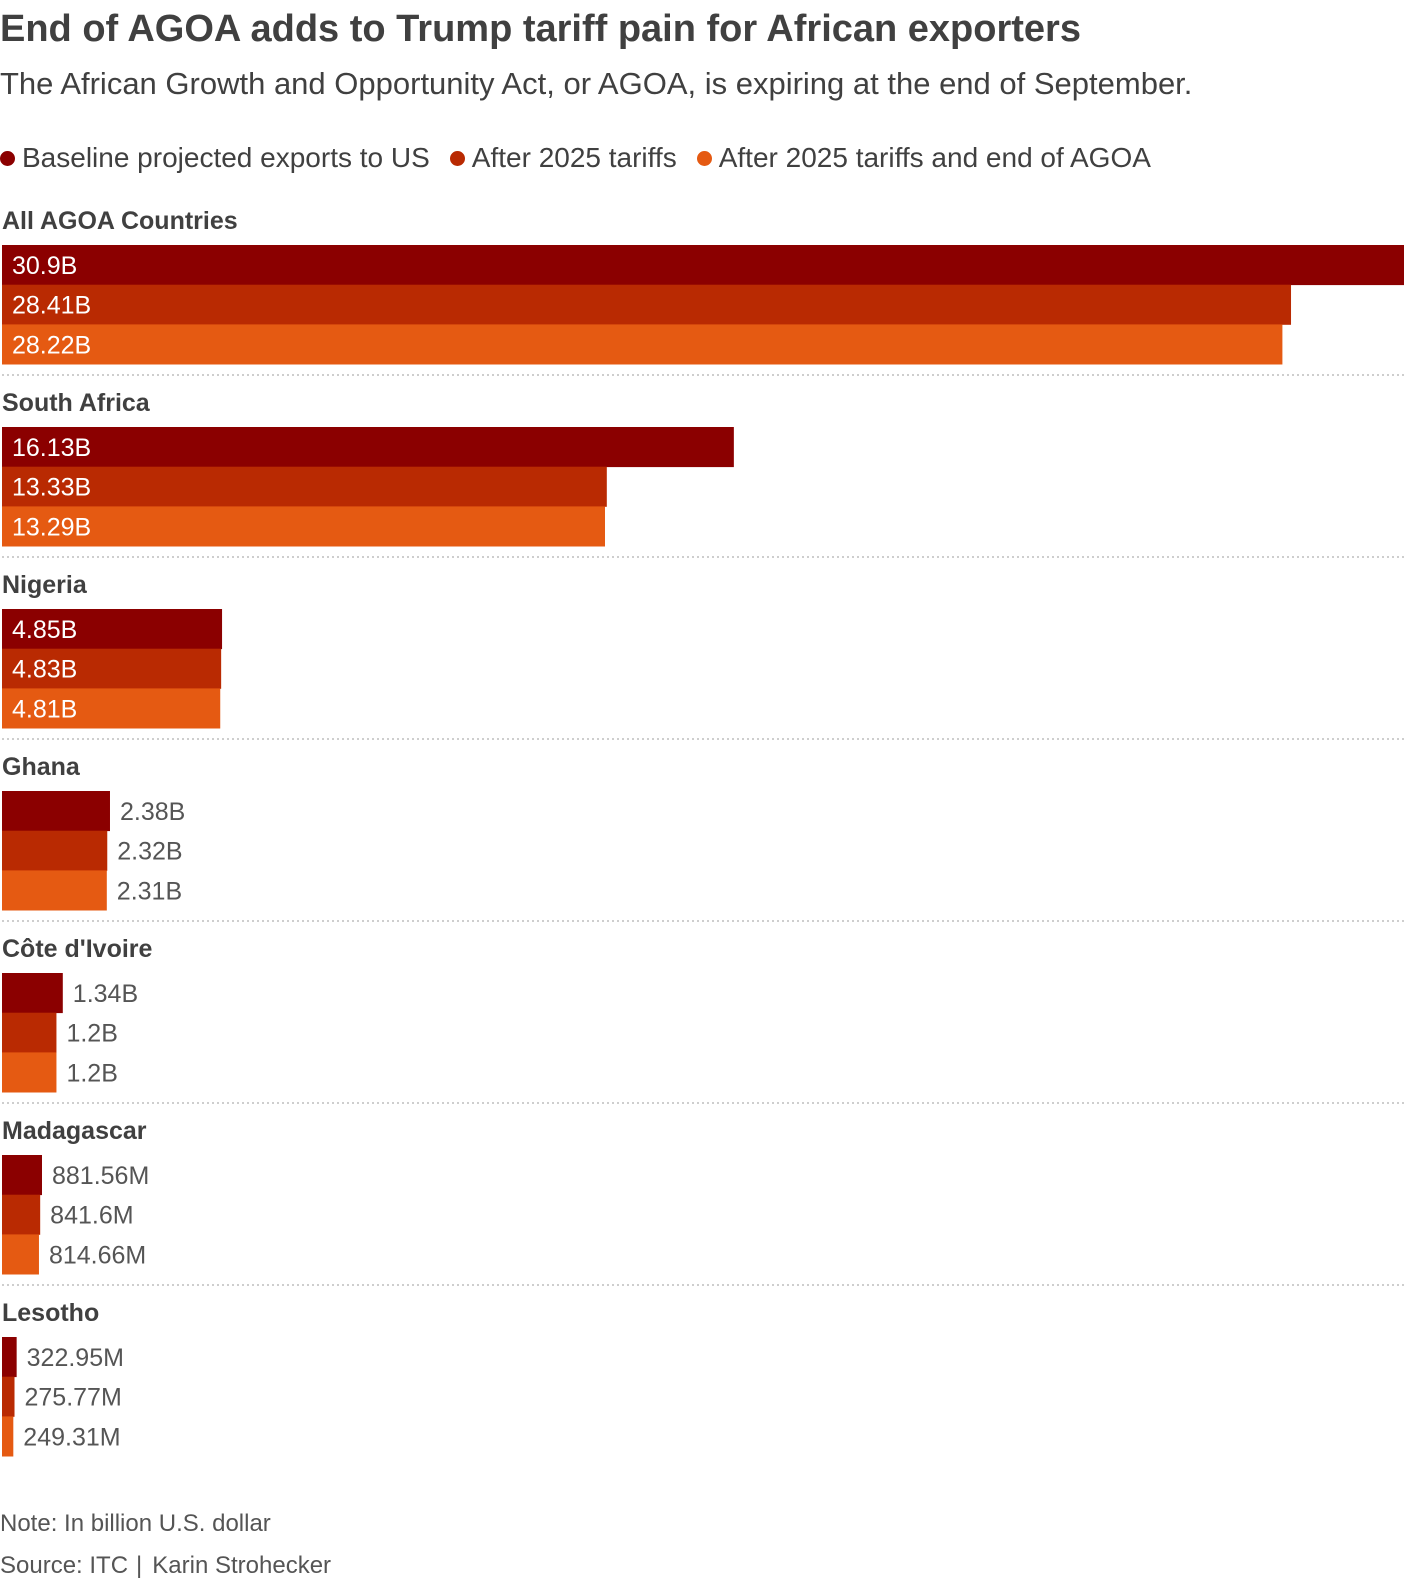 The image size is (1420, 1584). I want to click on value-label-madagascar-tariffs: 841.6M, so click(91, 1216).